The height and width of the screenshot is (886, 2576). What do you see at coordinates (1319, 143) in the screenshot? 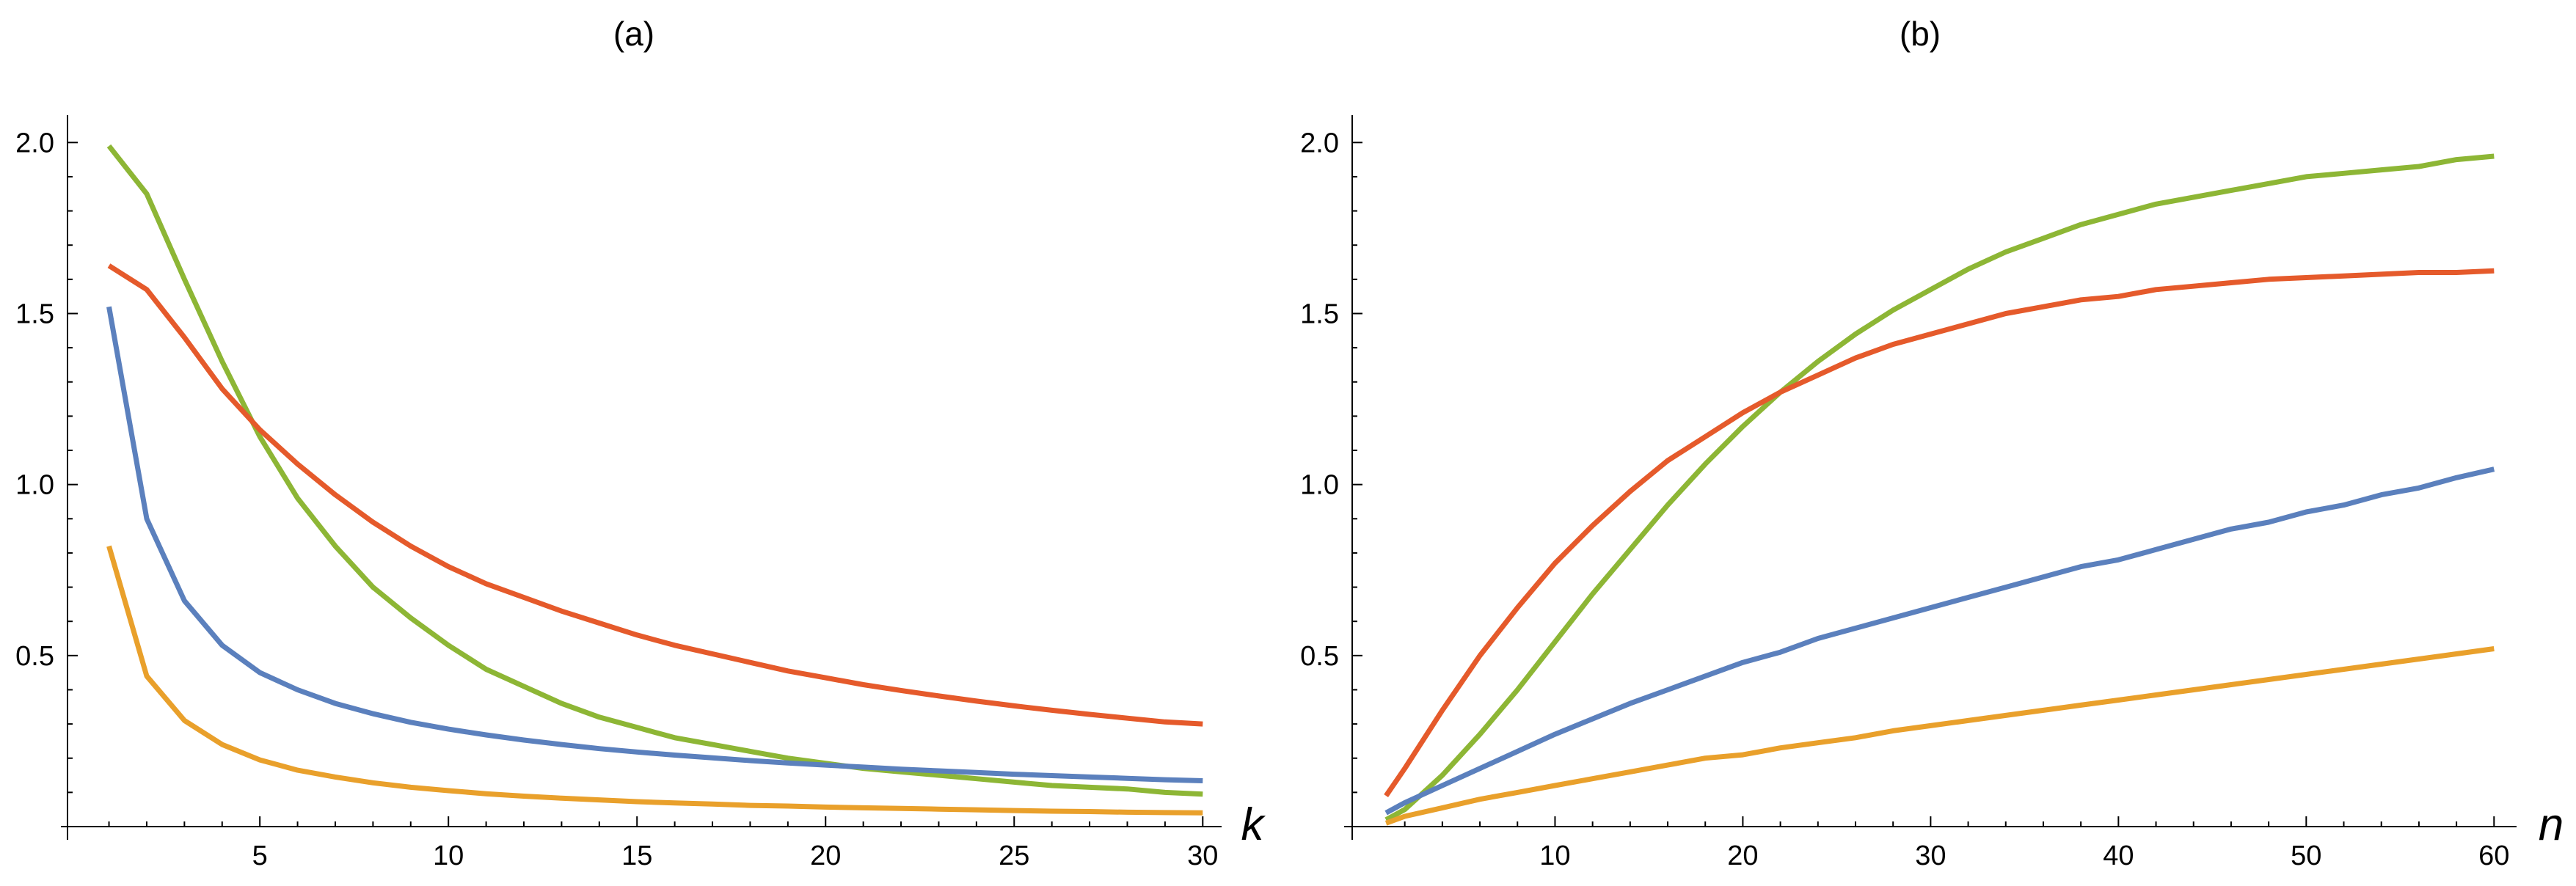
I see `panel-b-y-tick-label: 2.0` at bounding box center [1319, 143].